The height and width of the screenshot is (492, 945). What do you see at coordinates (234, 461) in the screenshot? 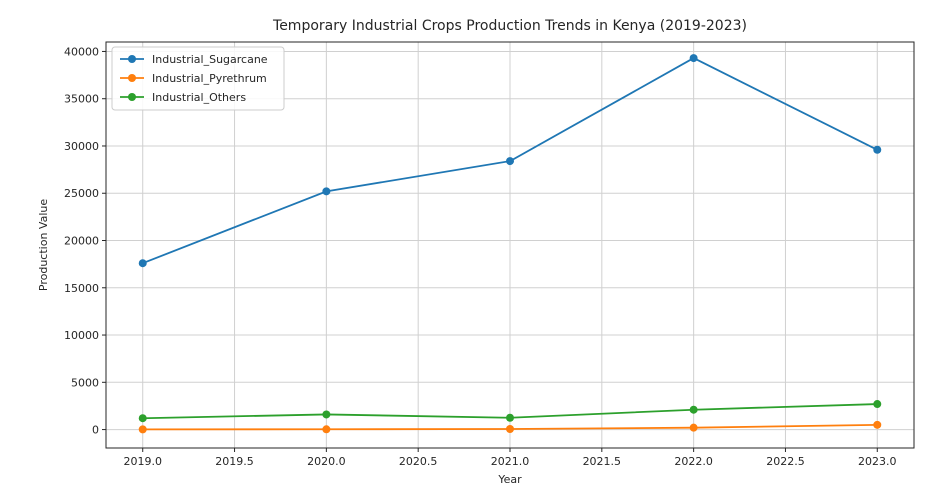
I see `x-tick-label: 2019.5` at bounding box center [234, 461].